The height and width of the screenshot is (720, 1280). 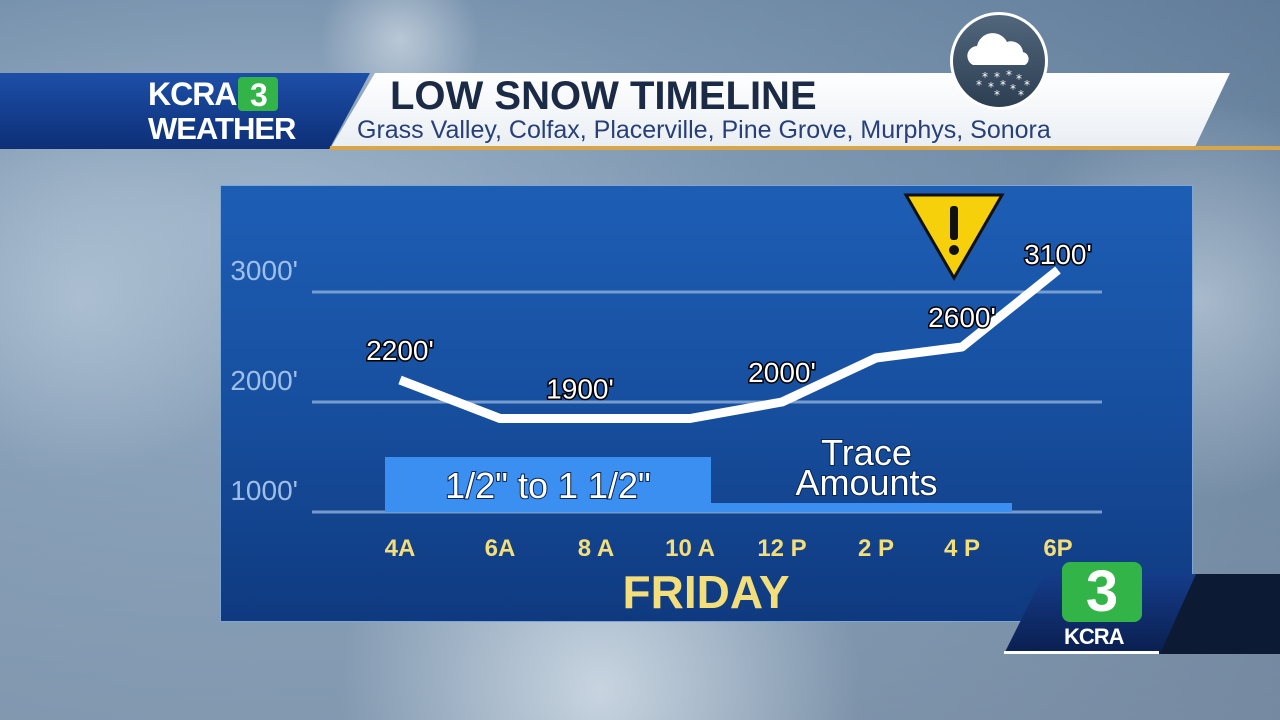 What do you see at coordinates (962, 317) in the screenshot?
I see `data-label: 2600'` at bounding box center [962, 317].